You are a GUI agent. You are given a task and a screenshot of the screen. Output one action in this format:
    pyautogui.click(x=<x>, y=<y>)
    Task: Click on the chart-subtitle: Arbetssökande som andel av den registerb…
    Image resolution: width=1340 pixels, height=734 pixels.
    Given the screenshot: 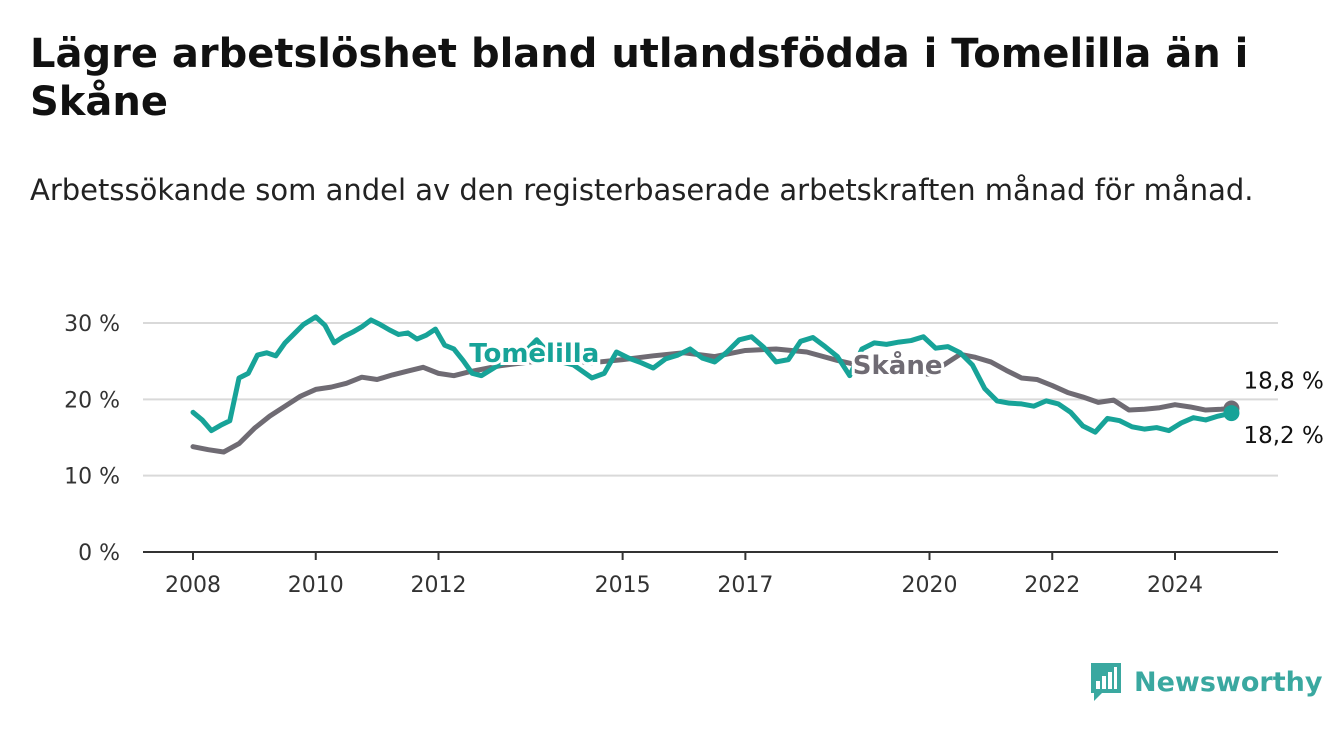 What is the action you would take?
    pyautogui.click(x=642, y=190)
    